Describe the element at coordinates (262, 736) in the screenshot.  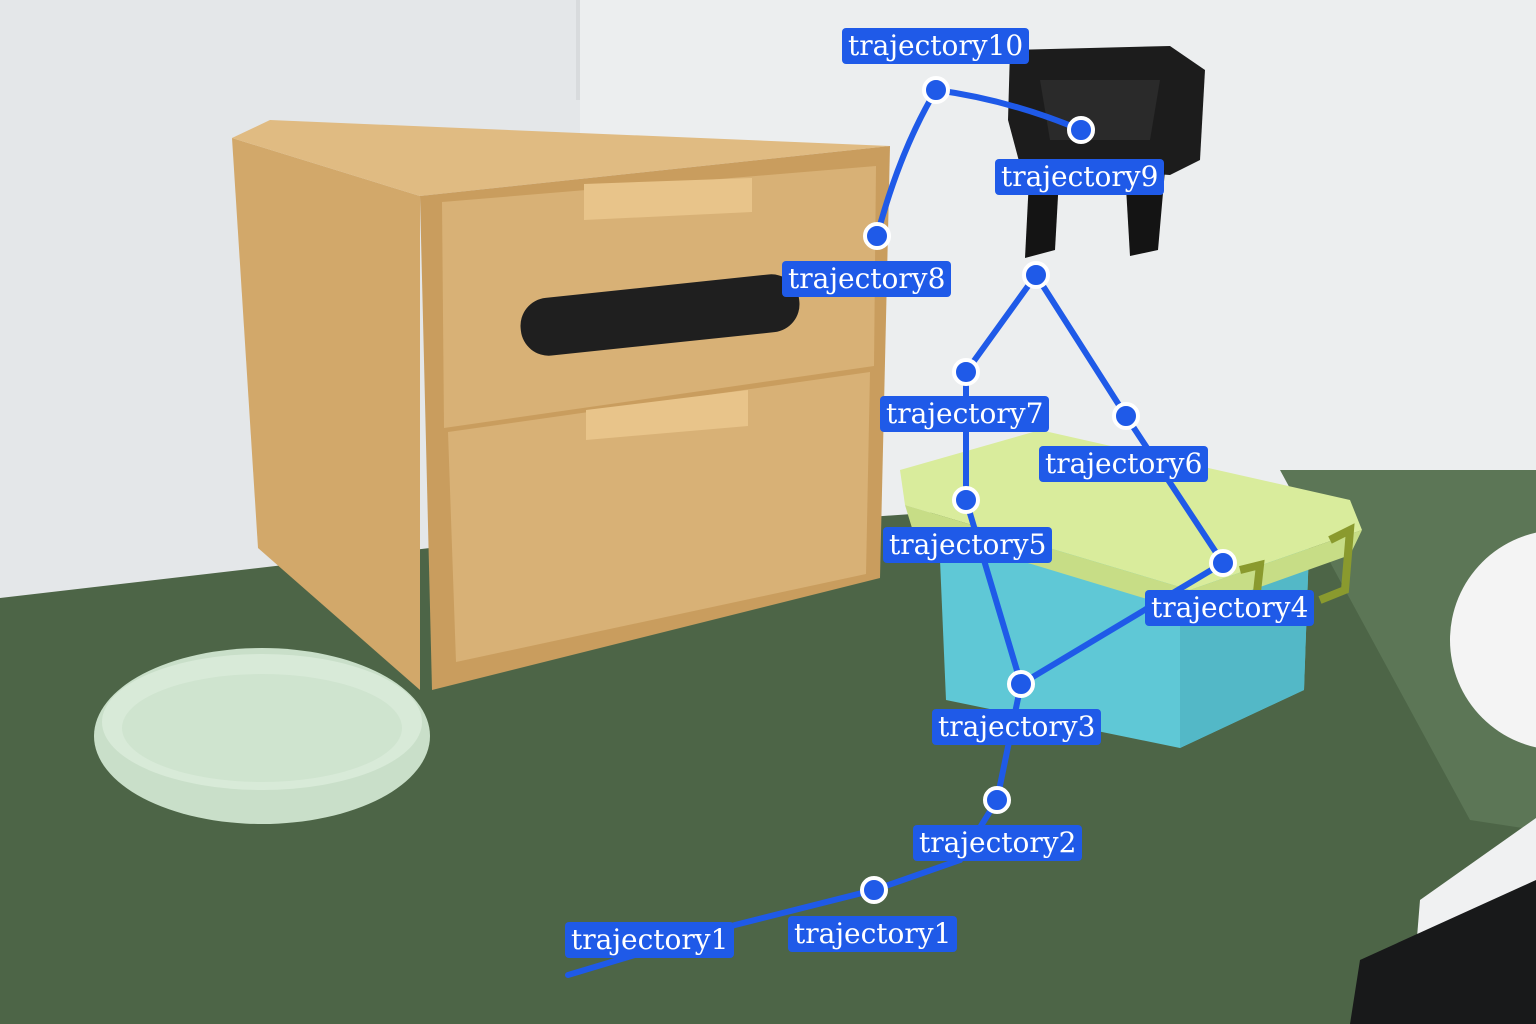
I see `bowl` at that location.